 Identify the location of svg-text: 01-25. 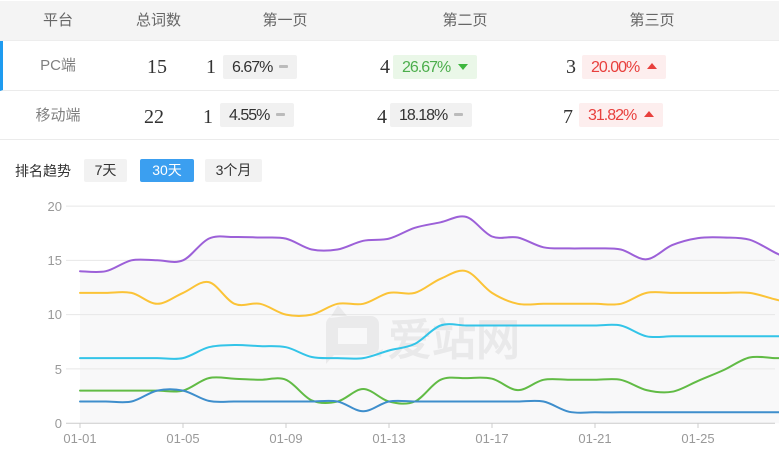
(697, 438).